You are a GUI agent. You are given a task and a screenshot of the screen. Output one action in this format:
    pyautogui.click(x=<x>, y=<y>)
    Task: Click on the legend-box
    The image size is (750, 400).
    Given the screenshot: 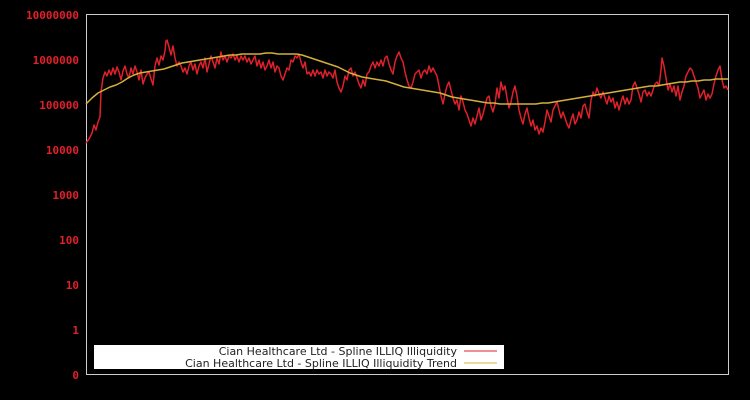 What is the action you would take?
    pyautogui.click(x=299, y=357)
    